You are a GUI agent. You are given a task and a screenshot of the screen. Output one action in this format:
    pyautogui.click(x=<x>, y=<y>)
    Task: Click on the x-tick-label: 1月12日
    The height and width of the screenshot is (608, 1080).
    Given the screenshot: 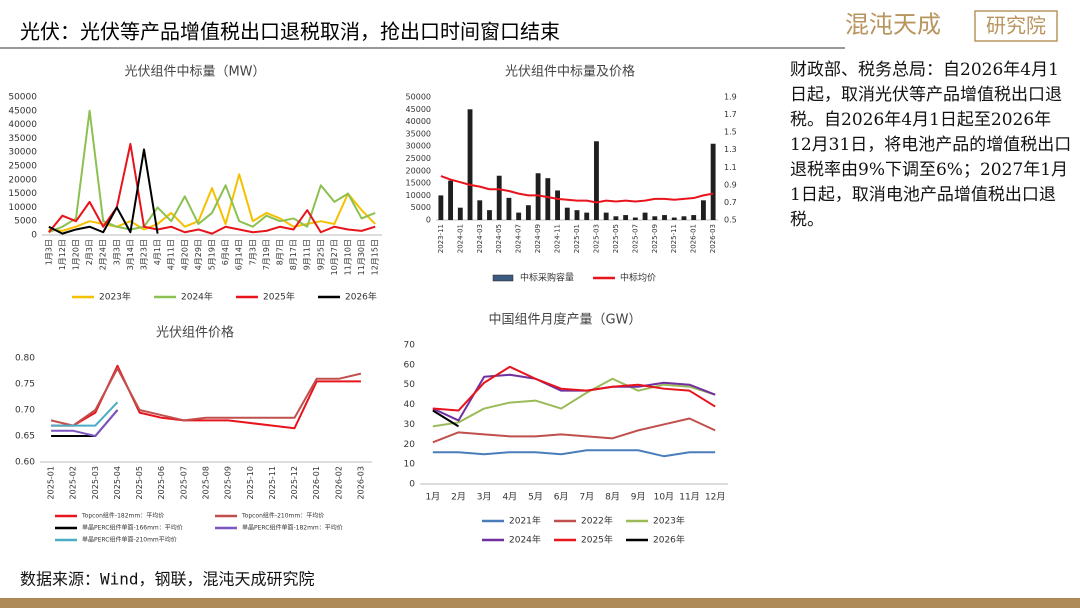 What is the action you would take?
    pyautogui.click(x=62, y=254)
    